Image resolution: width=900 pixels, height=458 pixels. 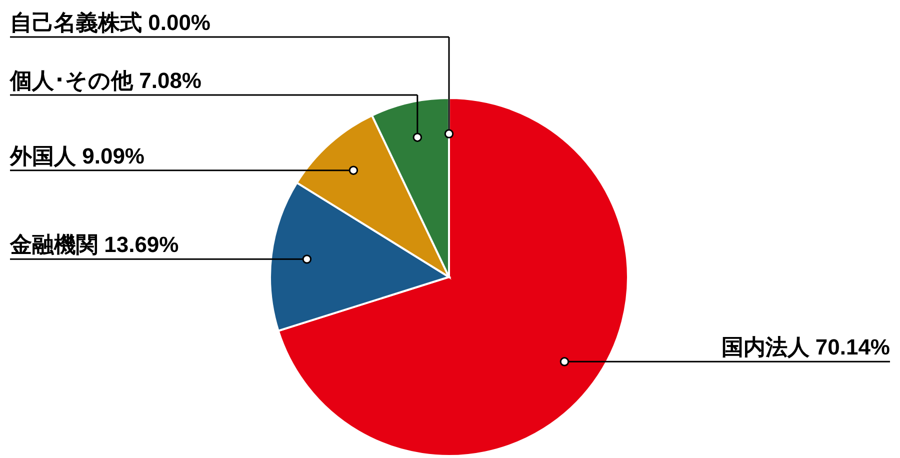 What do you see at coordinates (805, 347) in the screenshot?
I see `slice-label: 国内法人 70.14%` at bounding box center [805, 347].